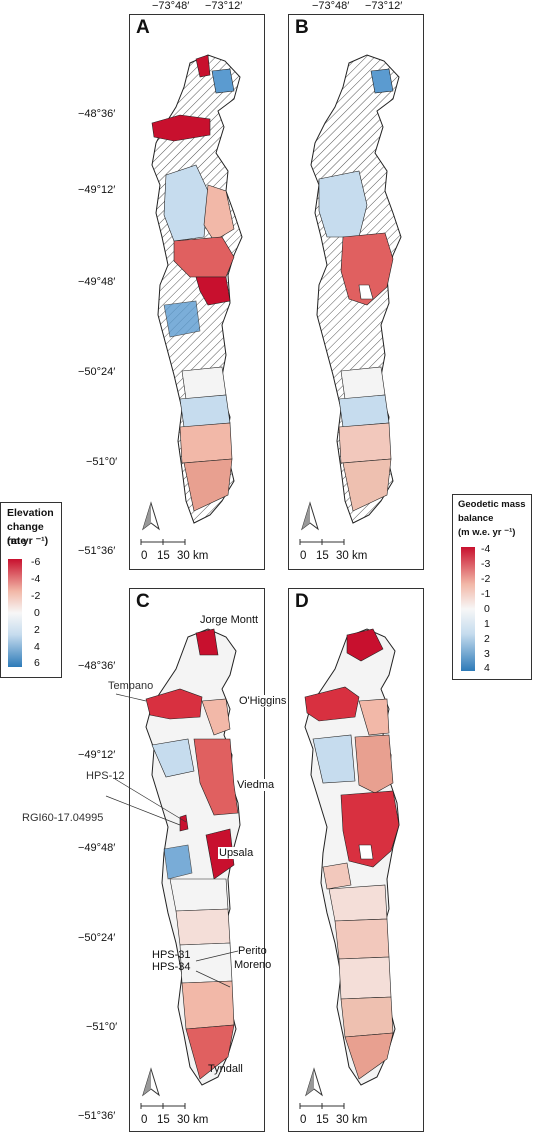 The height and width of the screenshot is (1137, 533). I want to click on legend-title-line: (m yr ⁻¹), so click(28, 541).